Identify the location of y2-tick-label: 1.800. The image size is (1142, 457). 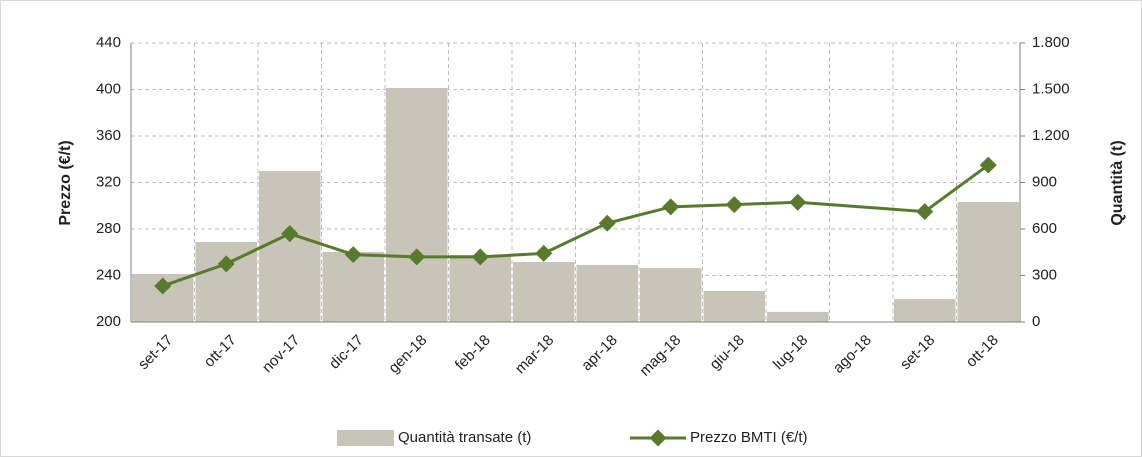
(1051, 42).